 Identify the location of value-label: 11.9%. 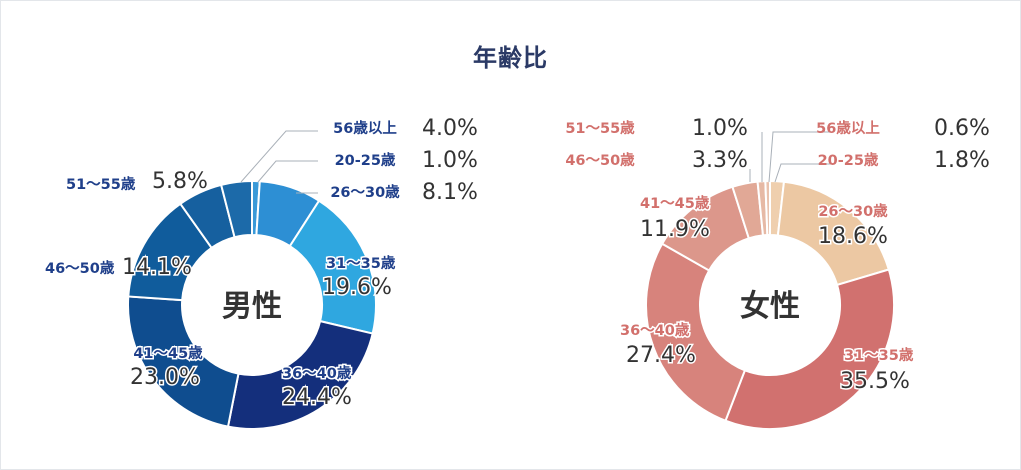
(675, 229).